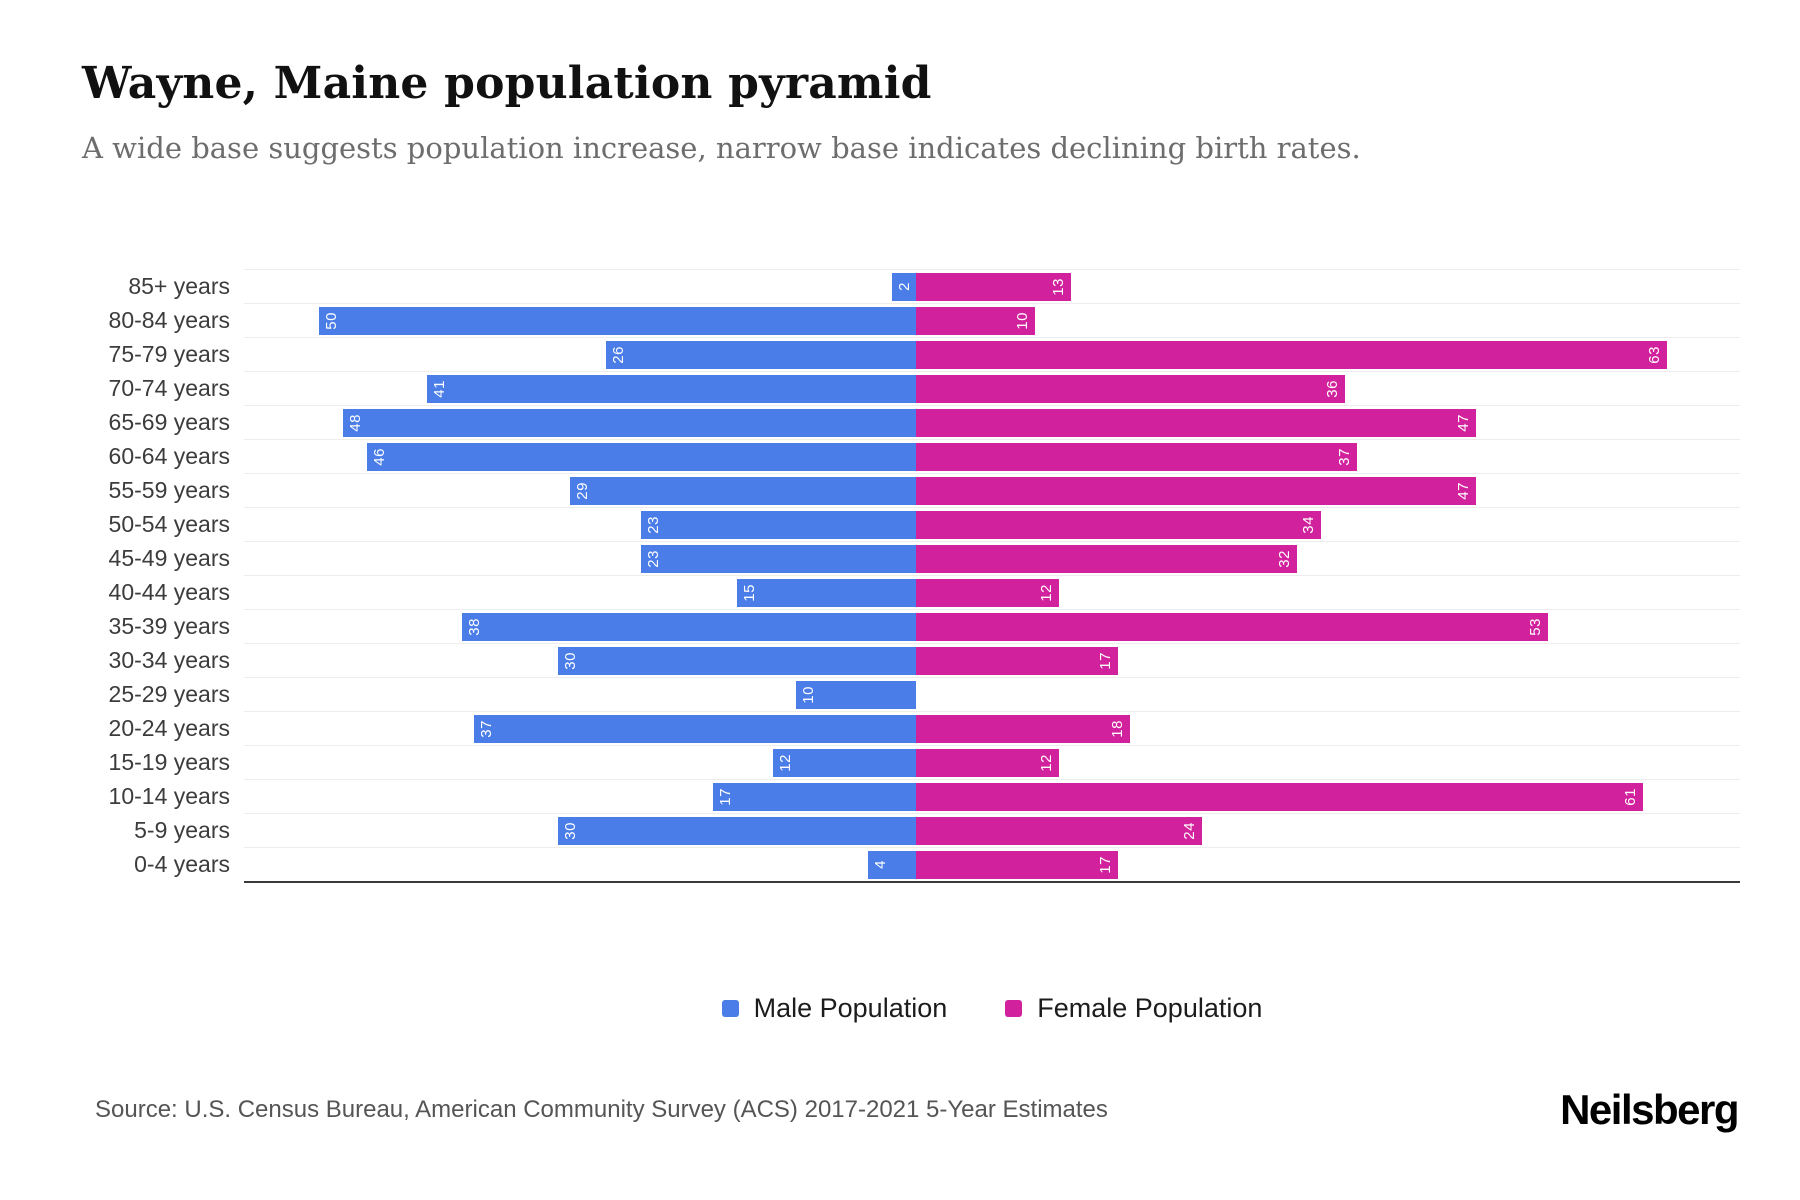  What do you see at coordinates (814, 796) in the screenshot?
I see `male-bar: 17` at bounding box center [814, 796].